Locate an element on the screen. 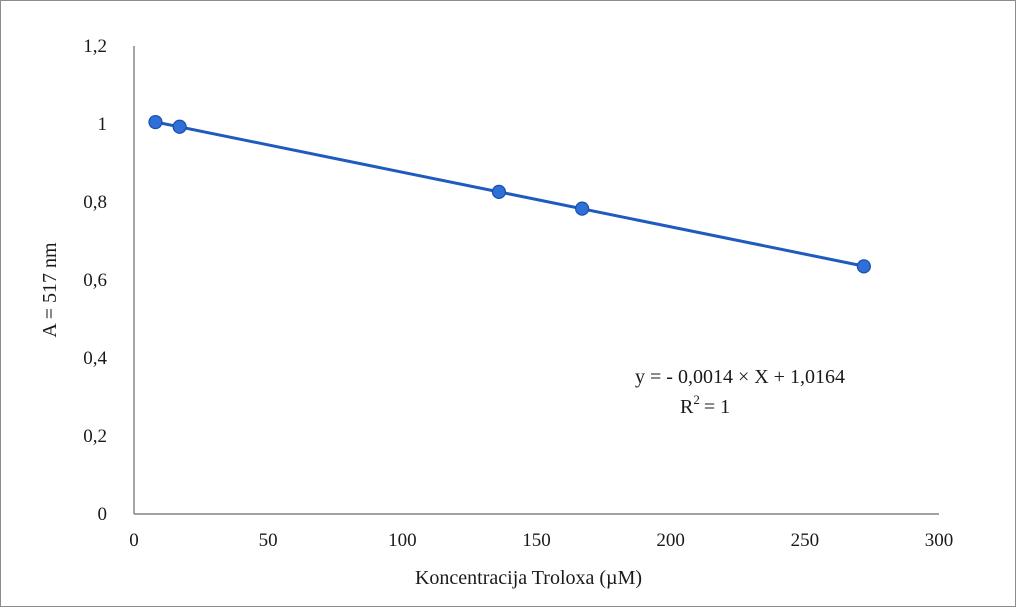  x-axis-title: Koncentracija Troloxa (µM) is located at coordinates (528, 578).